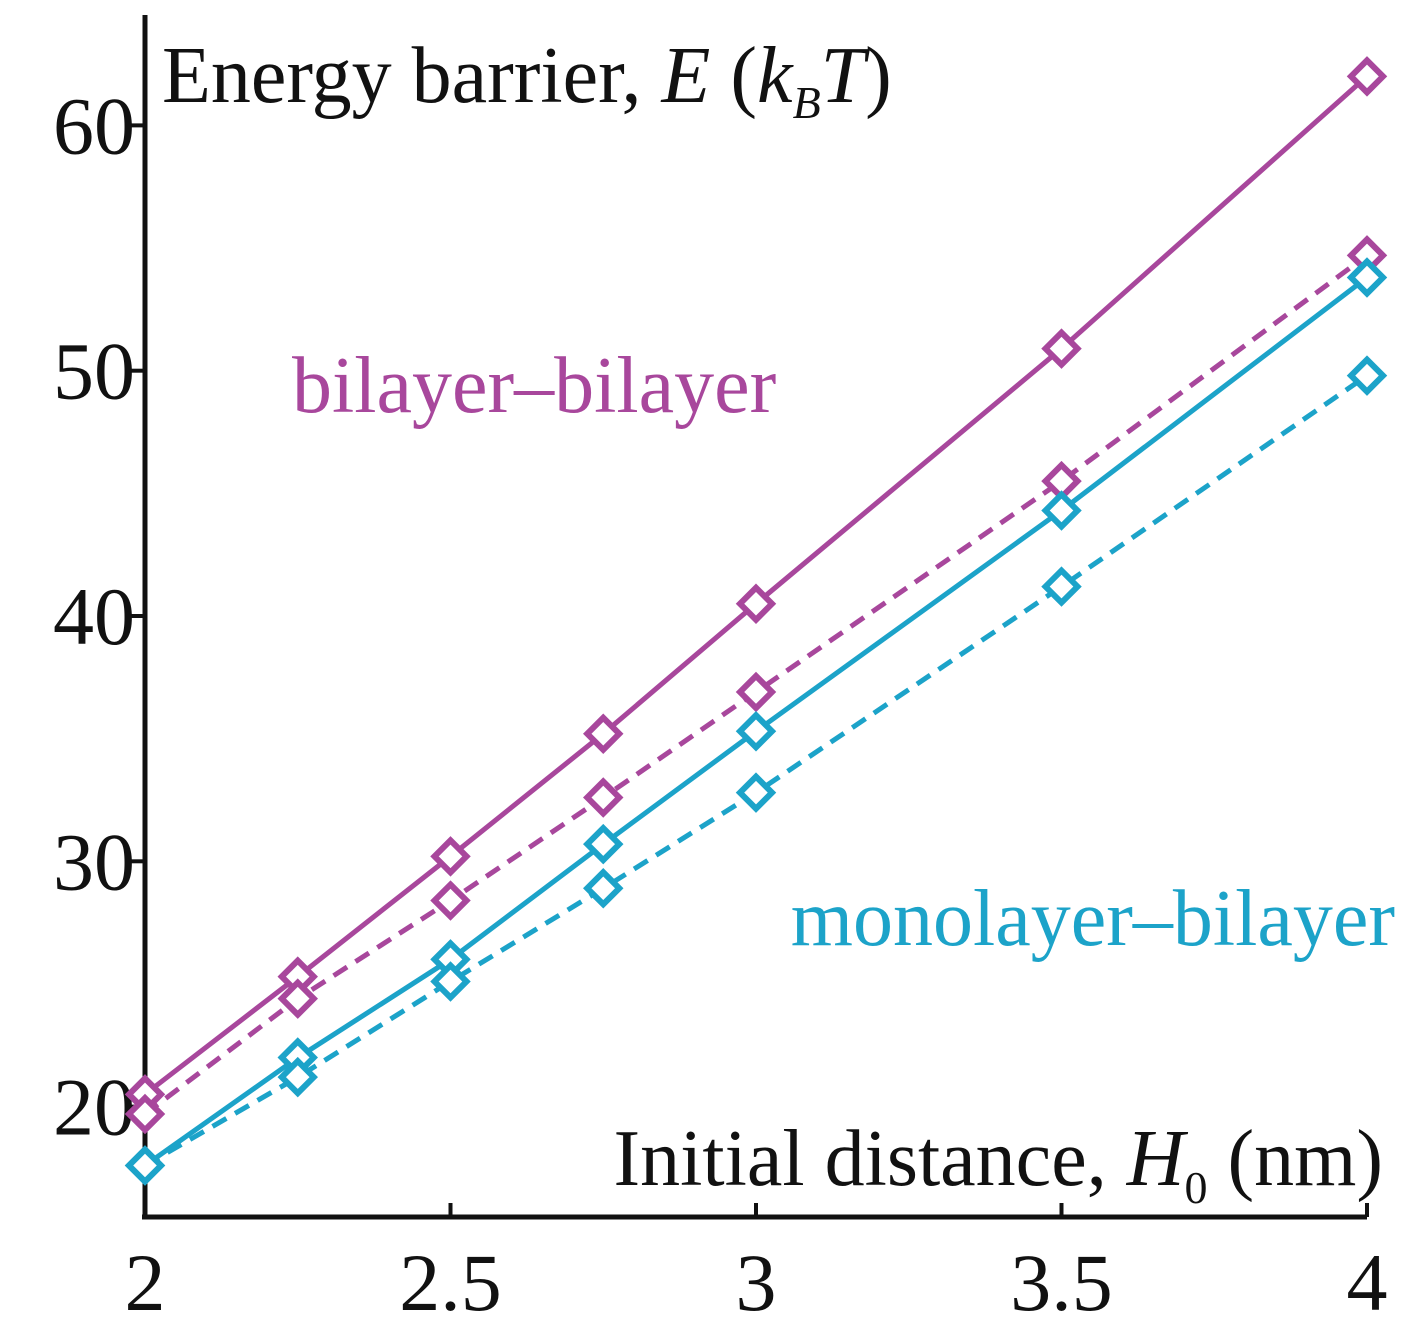  I want to click on x-tick-label-2.5: 2.5, so click(450, 1282).